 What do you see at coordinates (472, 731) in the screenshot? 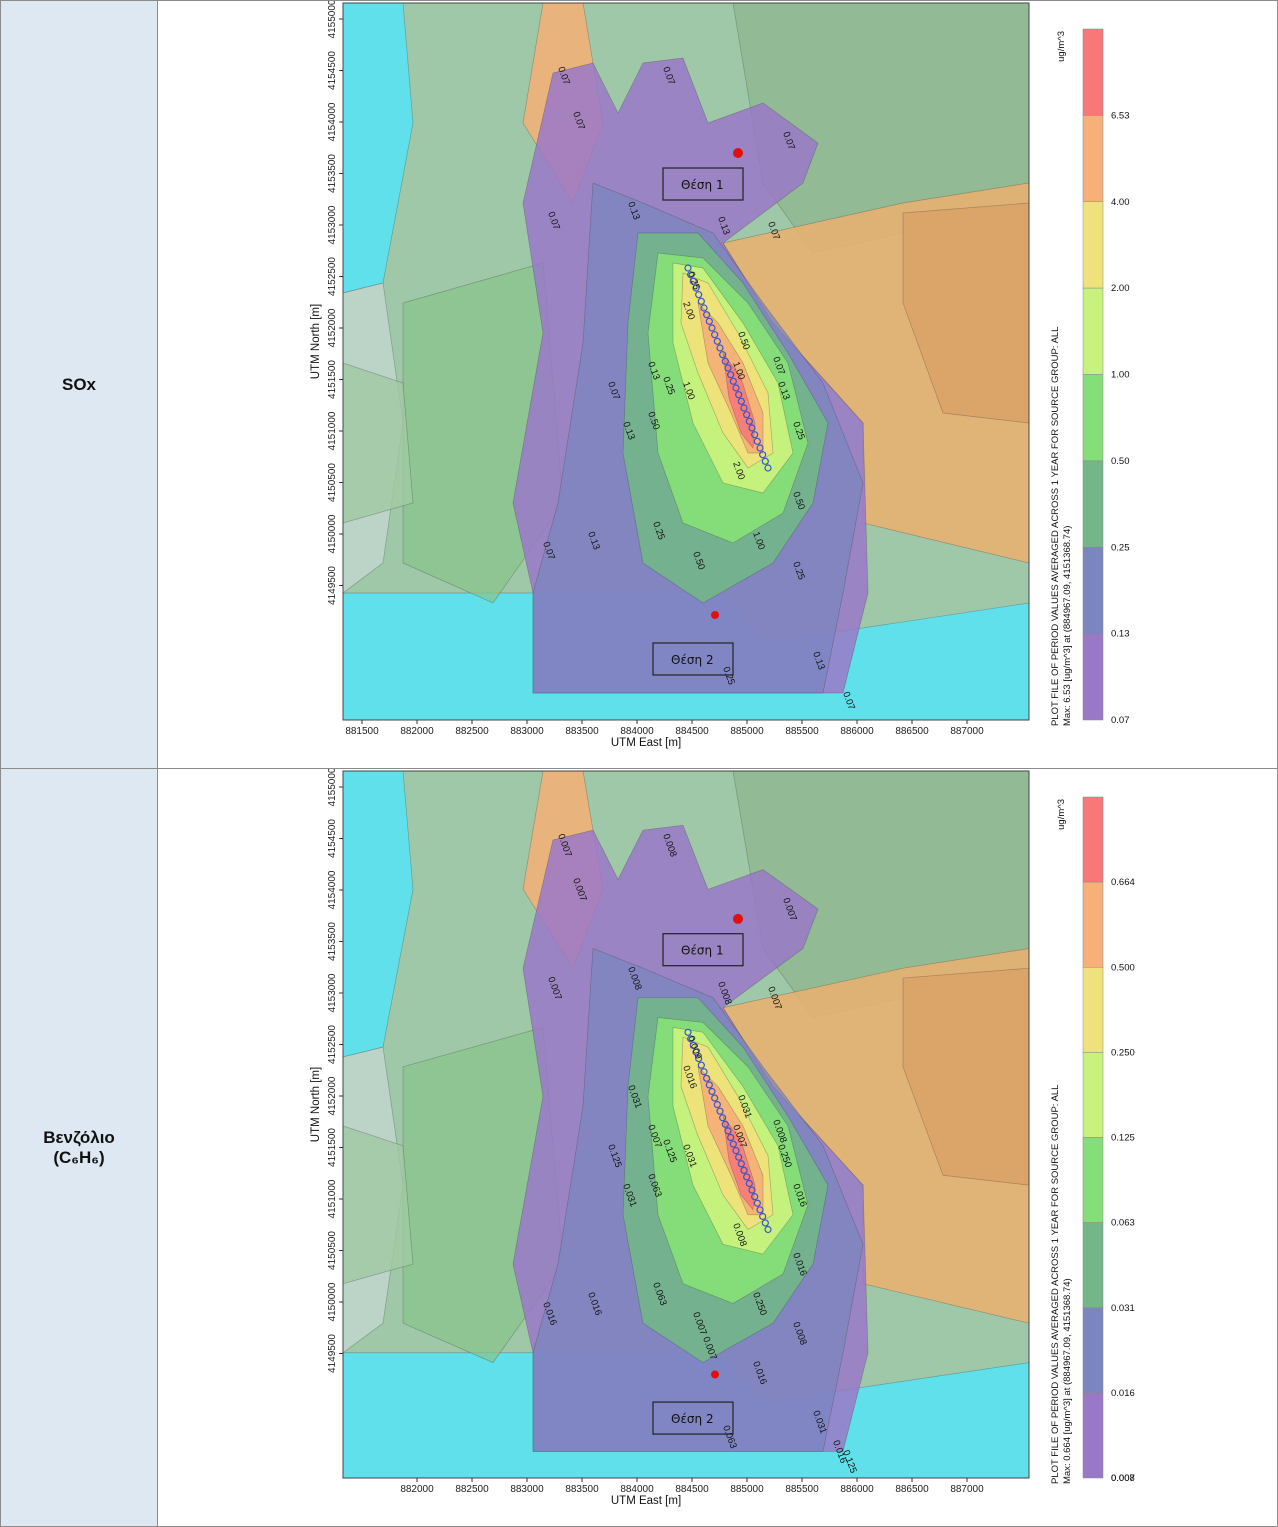
I see `x-tick-label: 882500` at bounding box center [472, 731].